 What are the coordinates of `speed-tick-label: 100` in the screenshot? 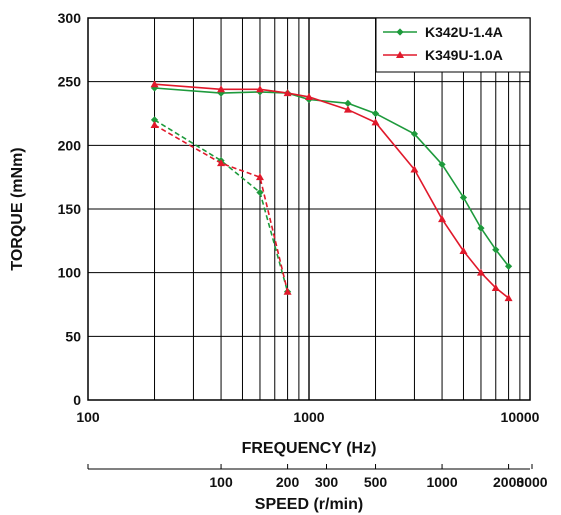 It's located at (221, 482).